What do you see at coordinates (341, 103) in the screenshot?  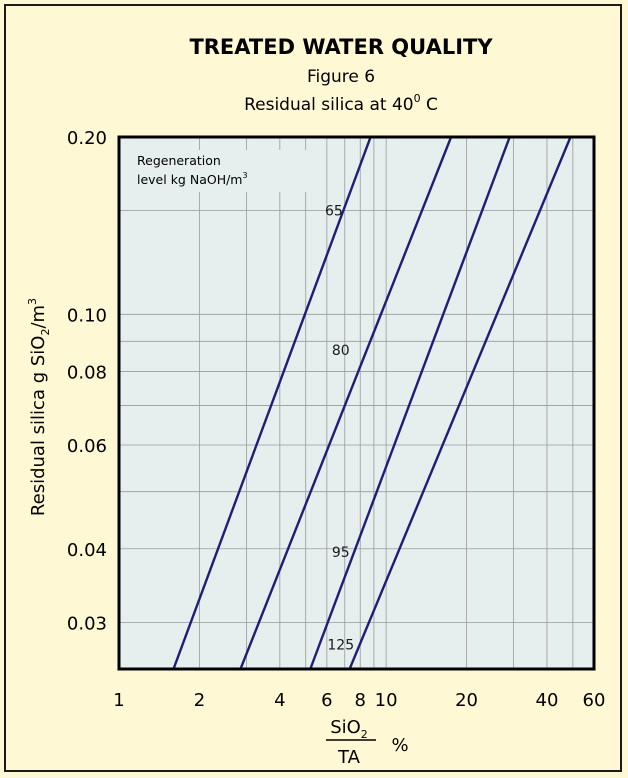 I see `chart-subtitle-2: Residual silica at 400 C` at bounding box center [341, 103].